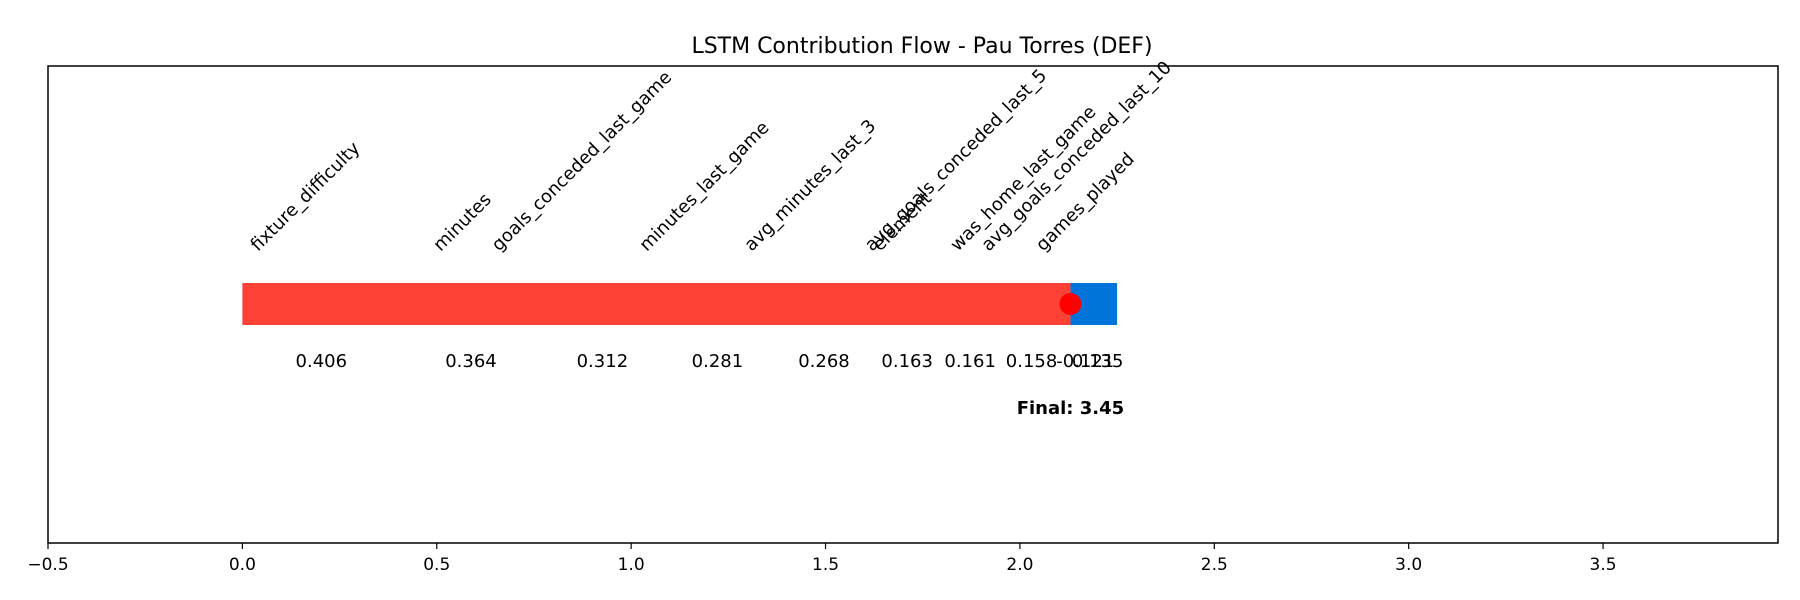 The width and height of the screenshot is (1800, 600). I want to click on value-label: 0.161, so click(970, 361).